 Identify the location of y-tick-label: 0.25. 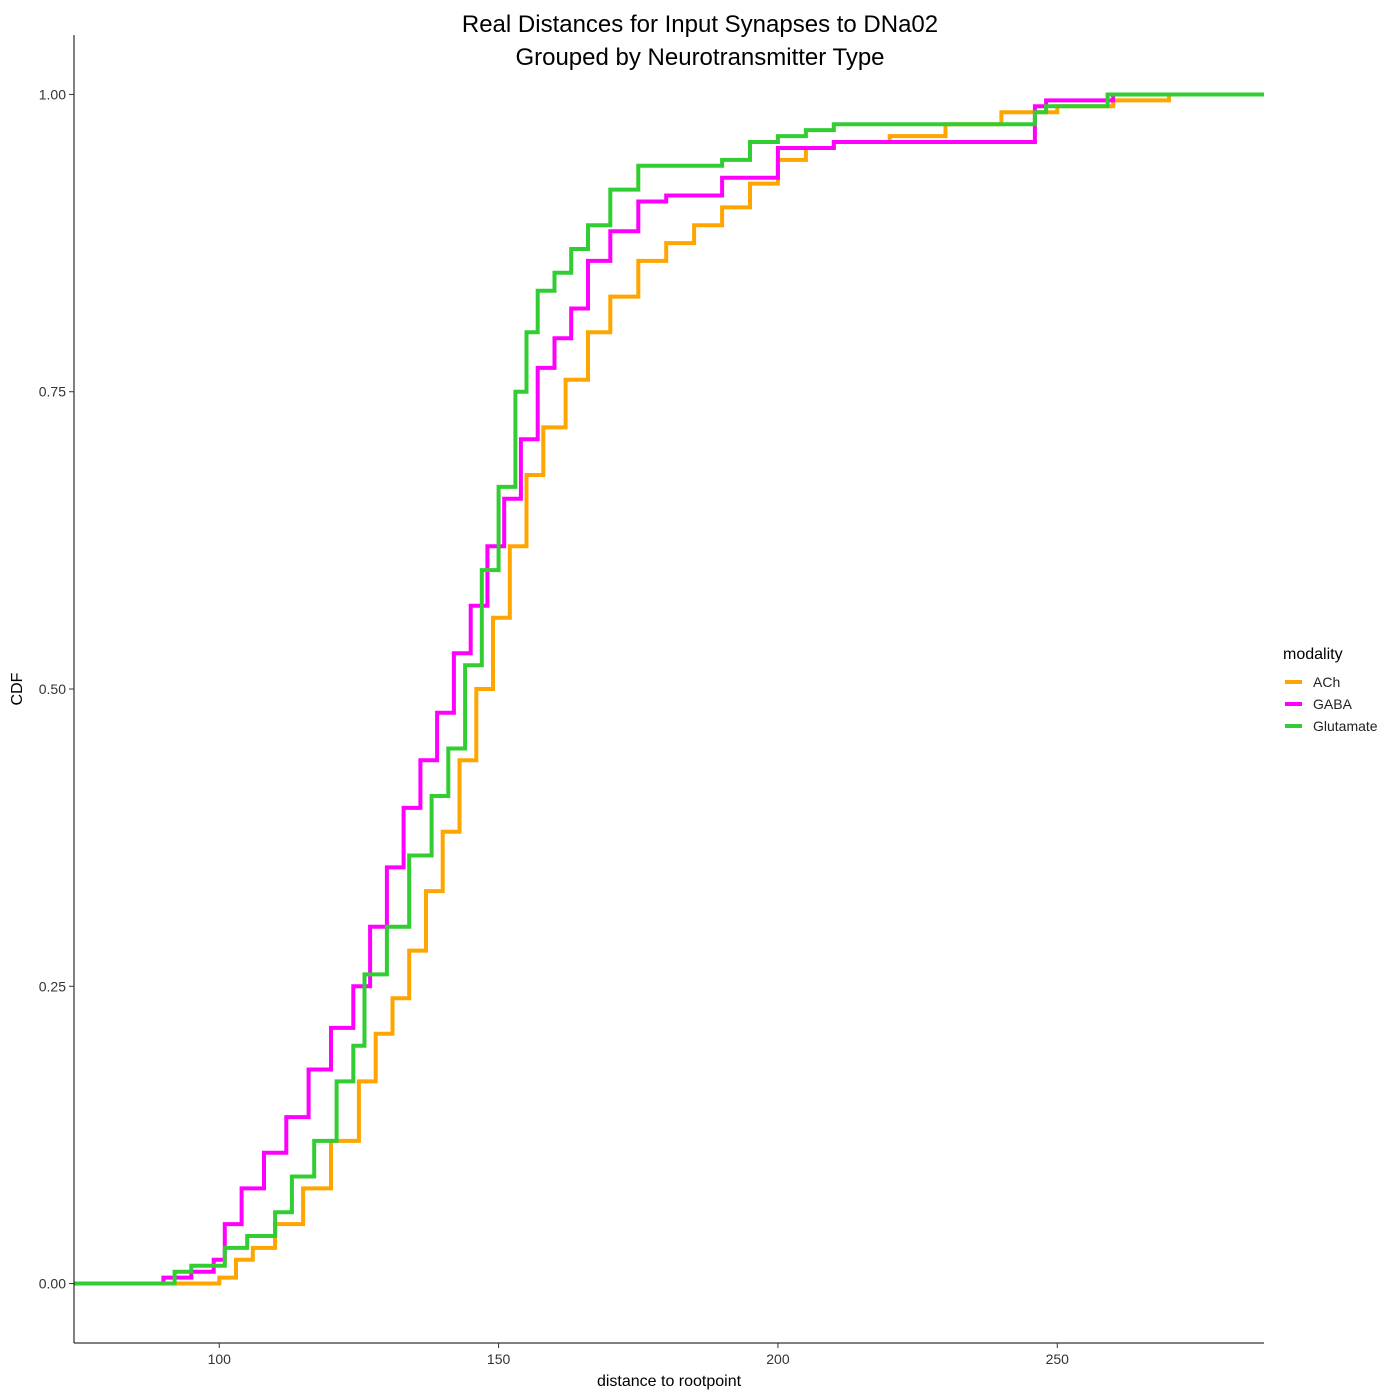
(52, 986).